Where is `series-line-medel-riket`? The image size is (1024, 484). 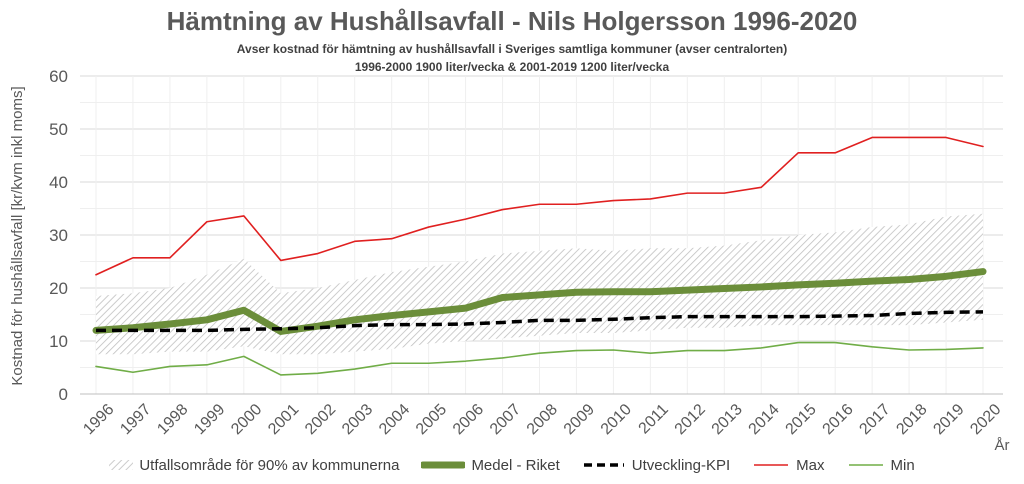
series-line-medel-riket is located at coordinates (539, 301).